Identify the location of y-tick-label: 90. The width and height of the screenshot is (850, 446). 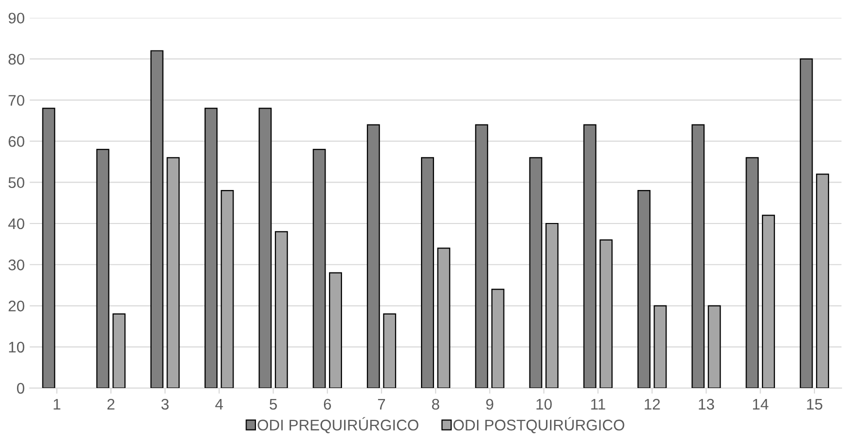
(16, 18).